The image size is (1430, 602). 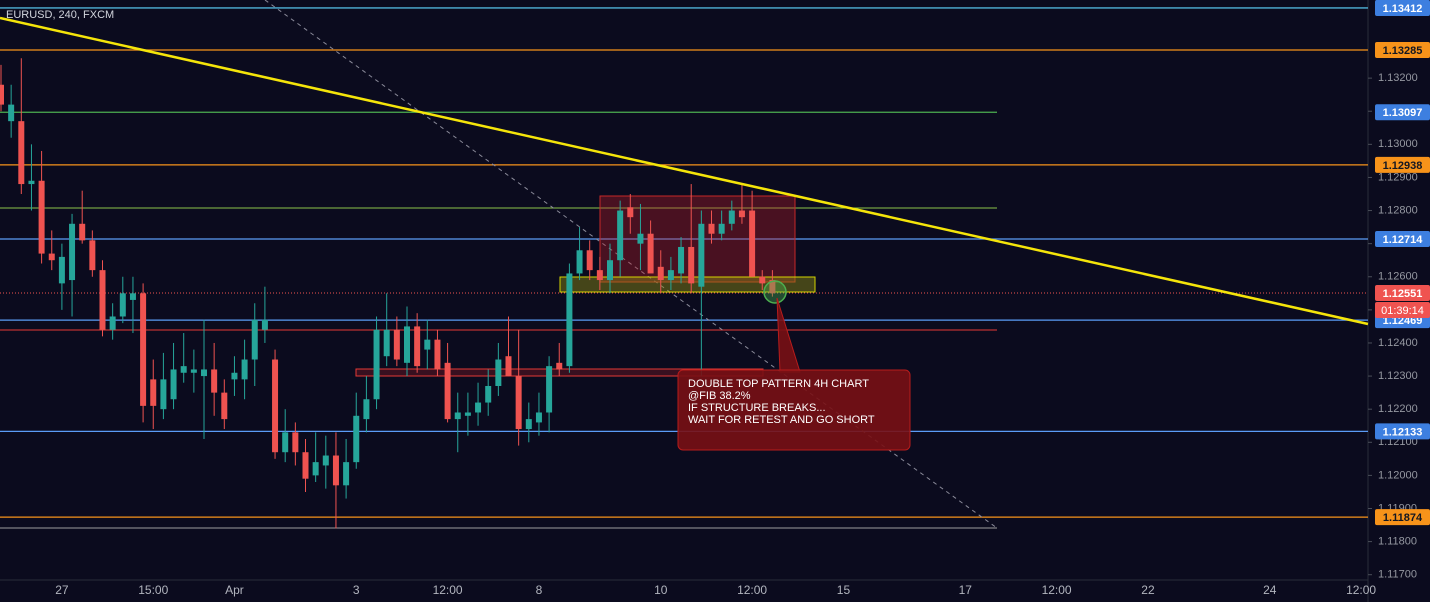 I want to click on countdown-label: 01:39:14, so click(x=1402, y=311).